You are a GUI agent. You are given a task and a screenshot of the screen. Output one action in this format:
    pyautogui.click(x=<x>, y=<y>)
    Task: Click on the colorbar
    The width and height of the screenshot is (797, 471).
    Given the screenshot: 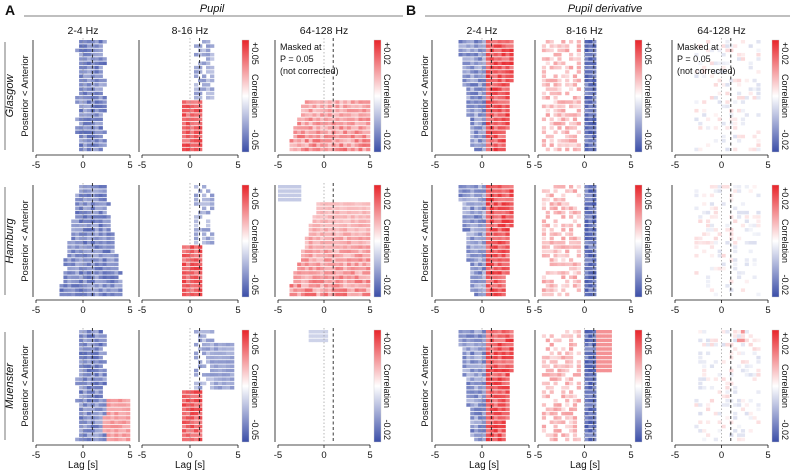 What is the action you would take?
    pyautogui.click(x=377, y=96)
    